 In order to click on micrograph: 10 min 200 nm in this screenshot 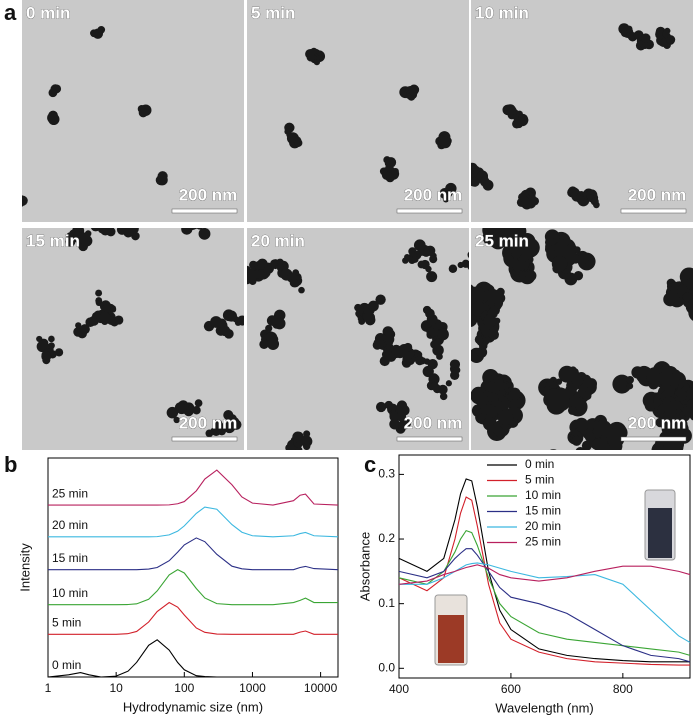, I will do `click(582, 111)`.